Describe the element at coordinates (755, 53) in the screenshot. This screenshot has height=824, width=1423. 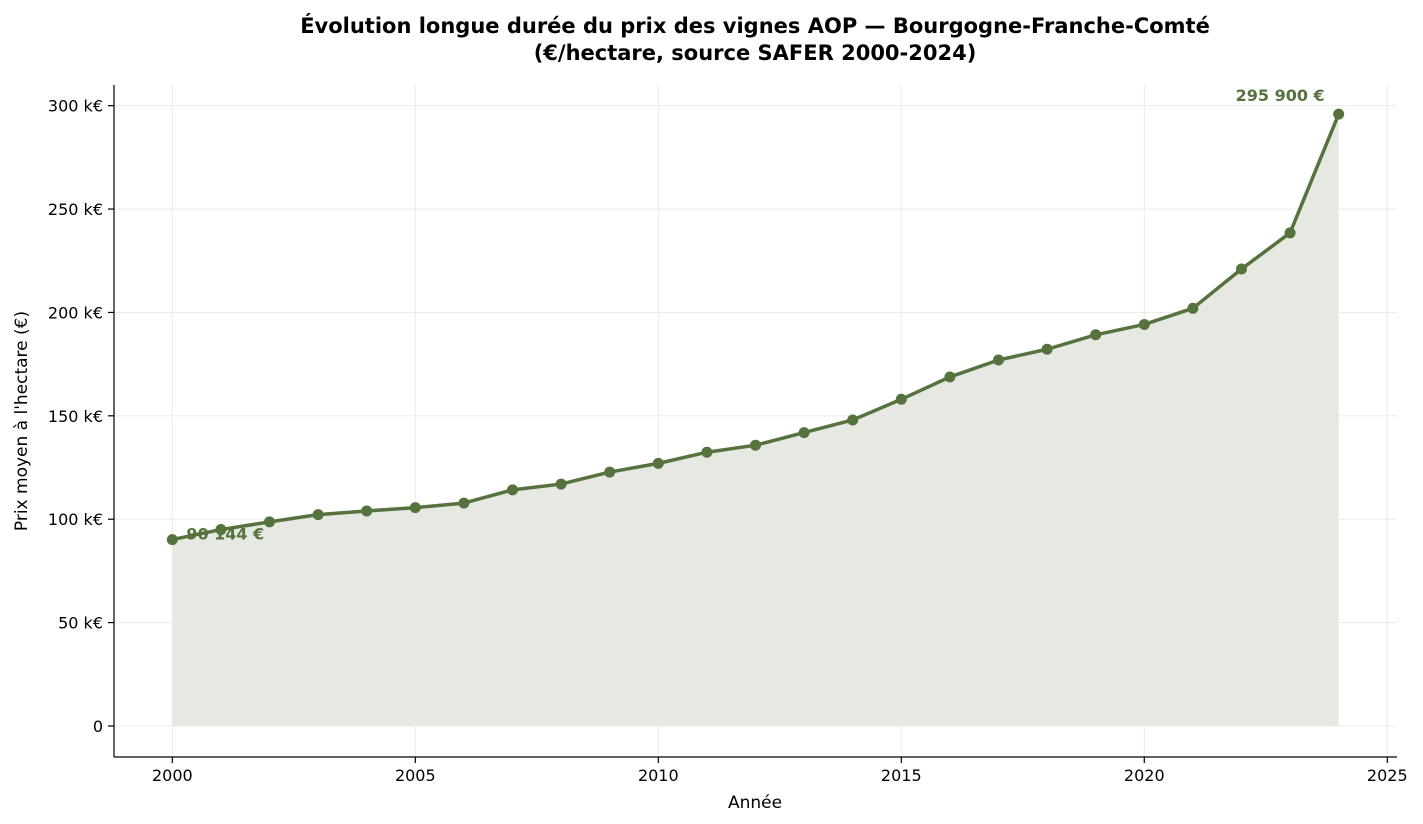
I see `chart-title-line2: (€/hectare, source SAFER 2000-2024)` at that location.